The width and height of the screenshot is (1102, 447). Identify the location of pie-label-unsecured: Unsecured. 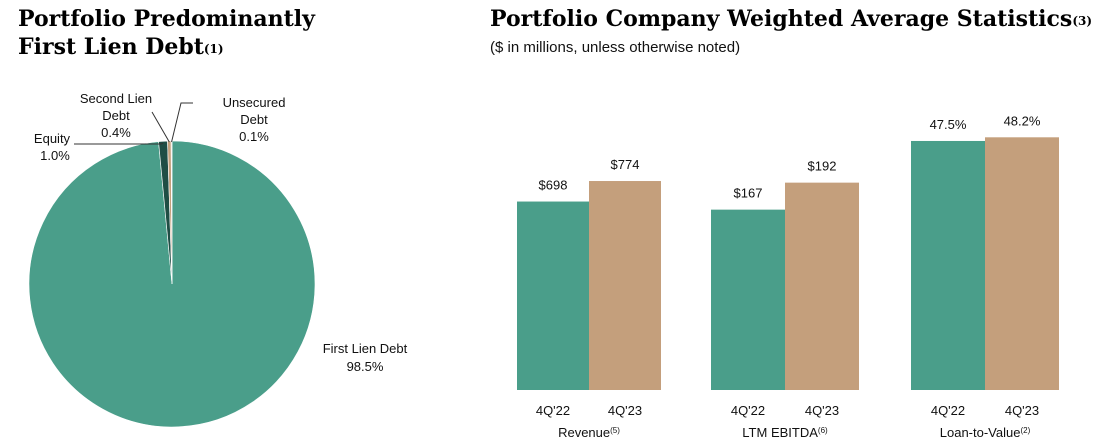
(254, 102).